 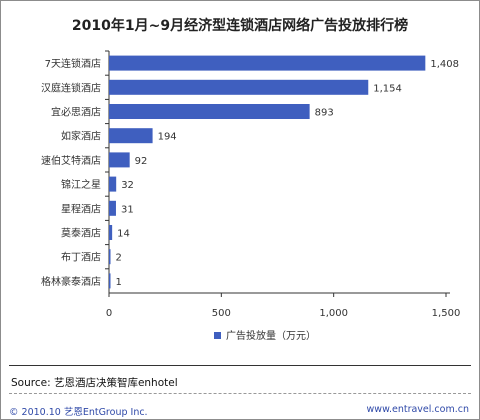 What do you see at coordinates (119, 282) in the screenshot?
I see `value-label: 1` at bounding box center [119, 282].